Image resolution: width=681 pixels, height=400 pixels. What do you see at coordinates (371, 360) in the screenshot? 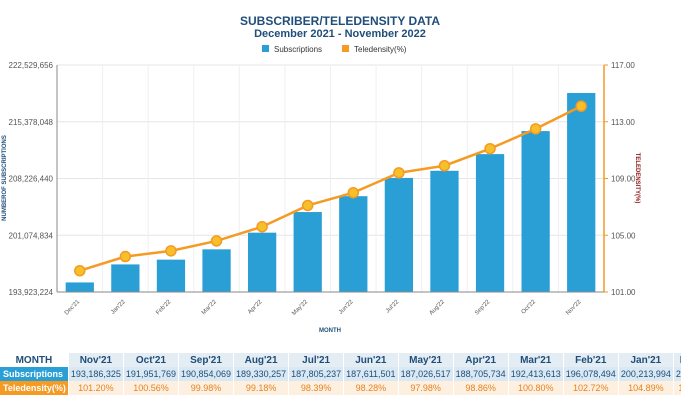
I see `table-col-header: Jun'21` at bounding box center [371, 360].